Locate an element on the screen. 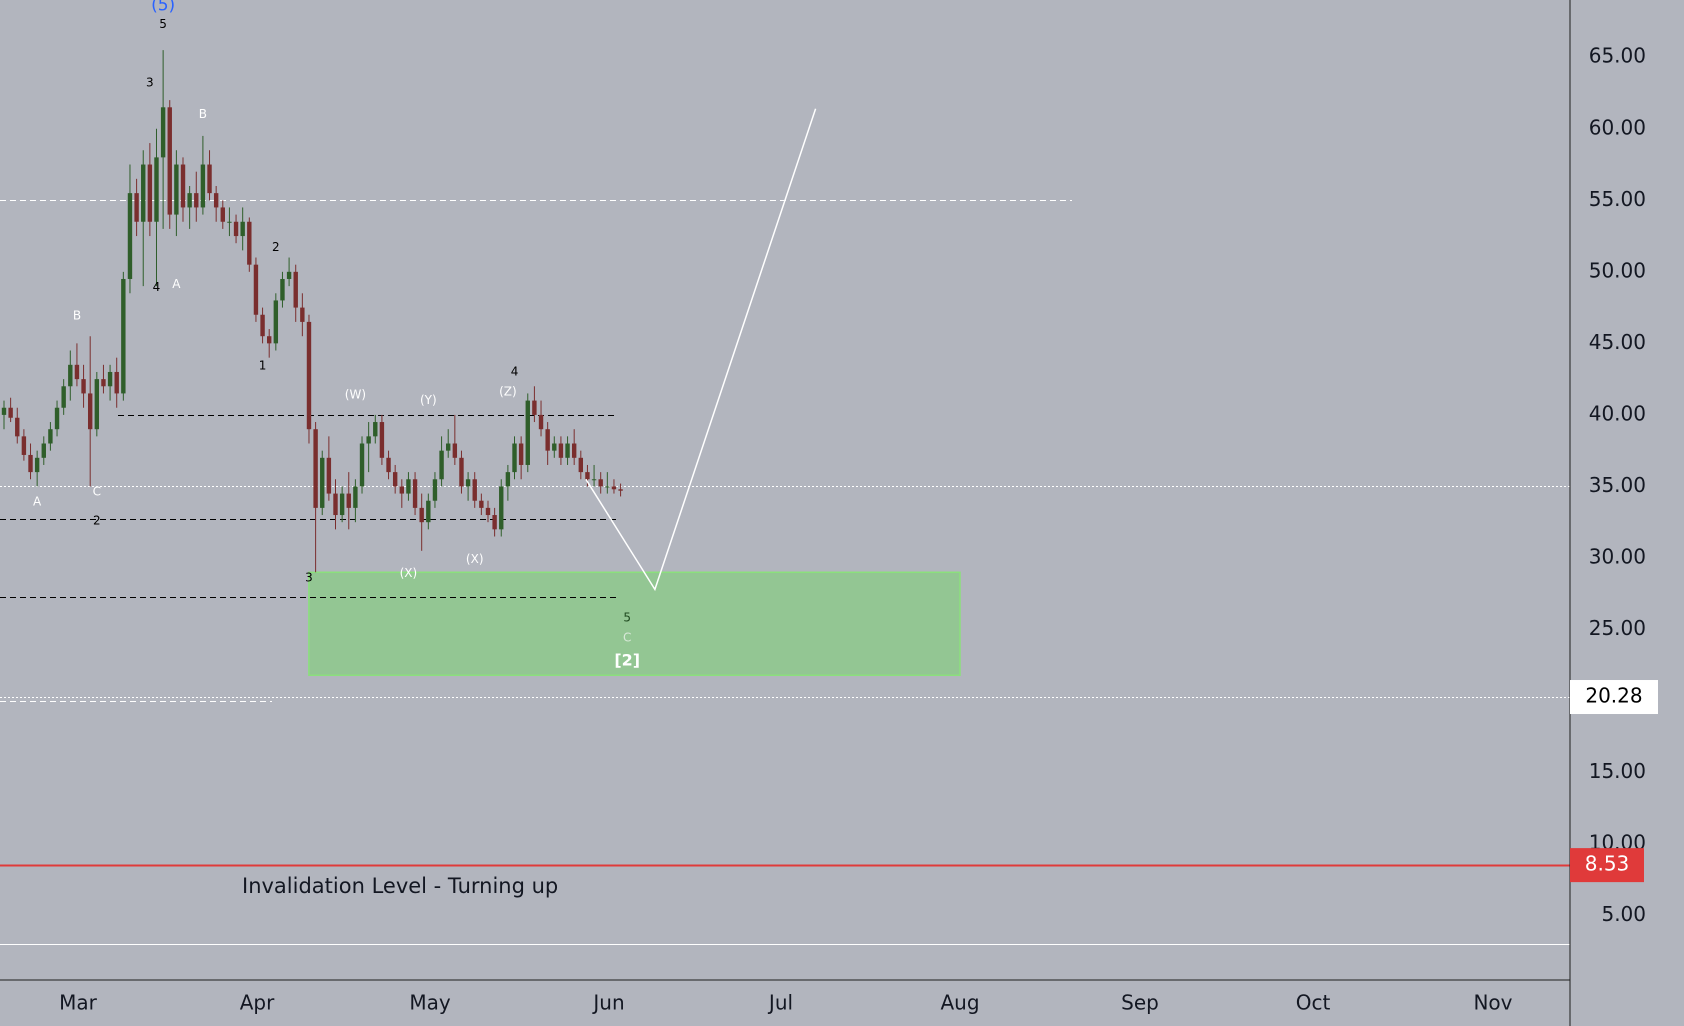  target-zone-box is located at coordinates (634, 624).